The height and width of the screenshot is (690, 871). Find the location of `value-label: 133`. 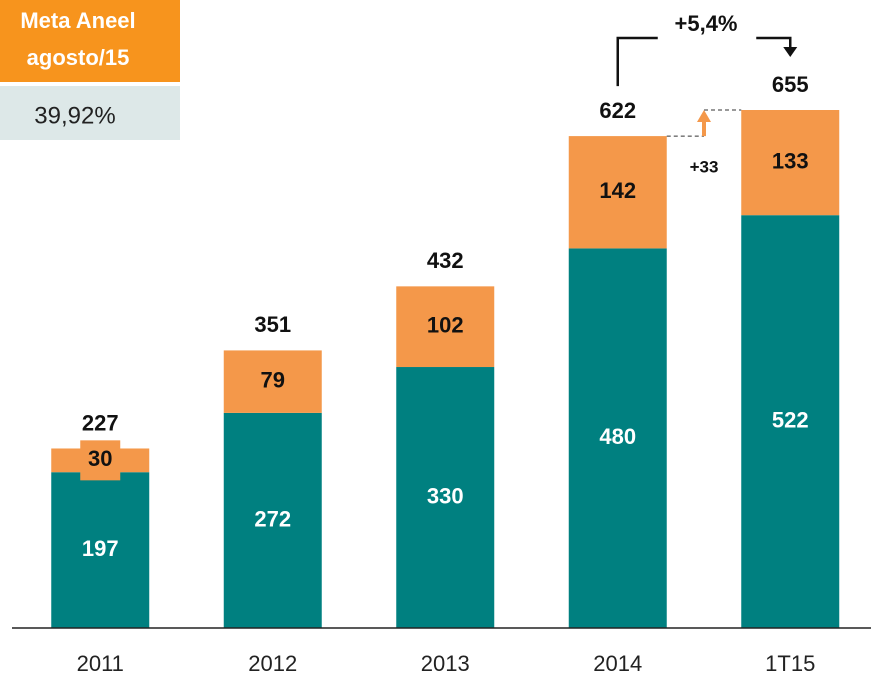

value-label: 133 is located at coordinates (790, 160).